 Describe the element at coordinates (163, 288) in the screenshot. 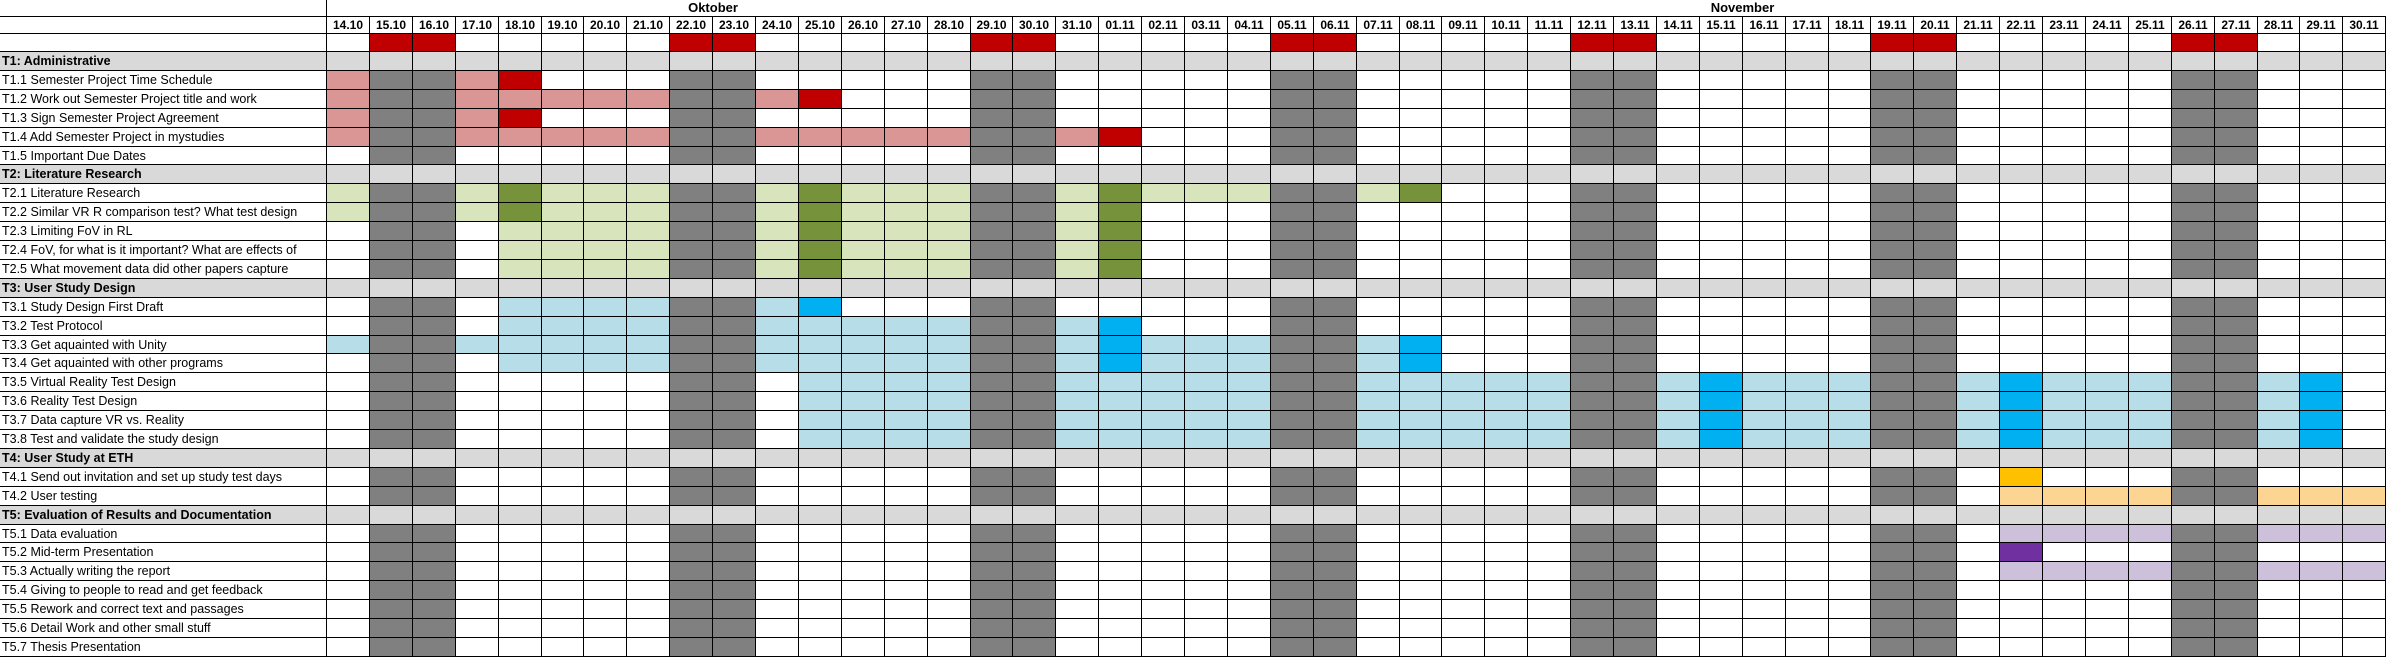

I see `section-header: T3: User Study Design` at that location.